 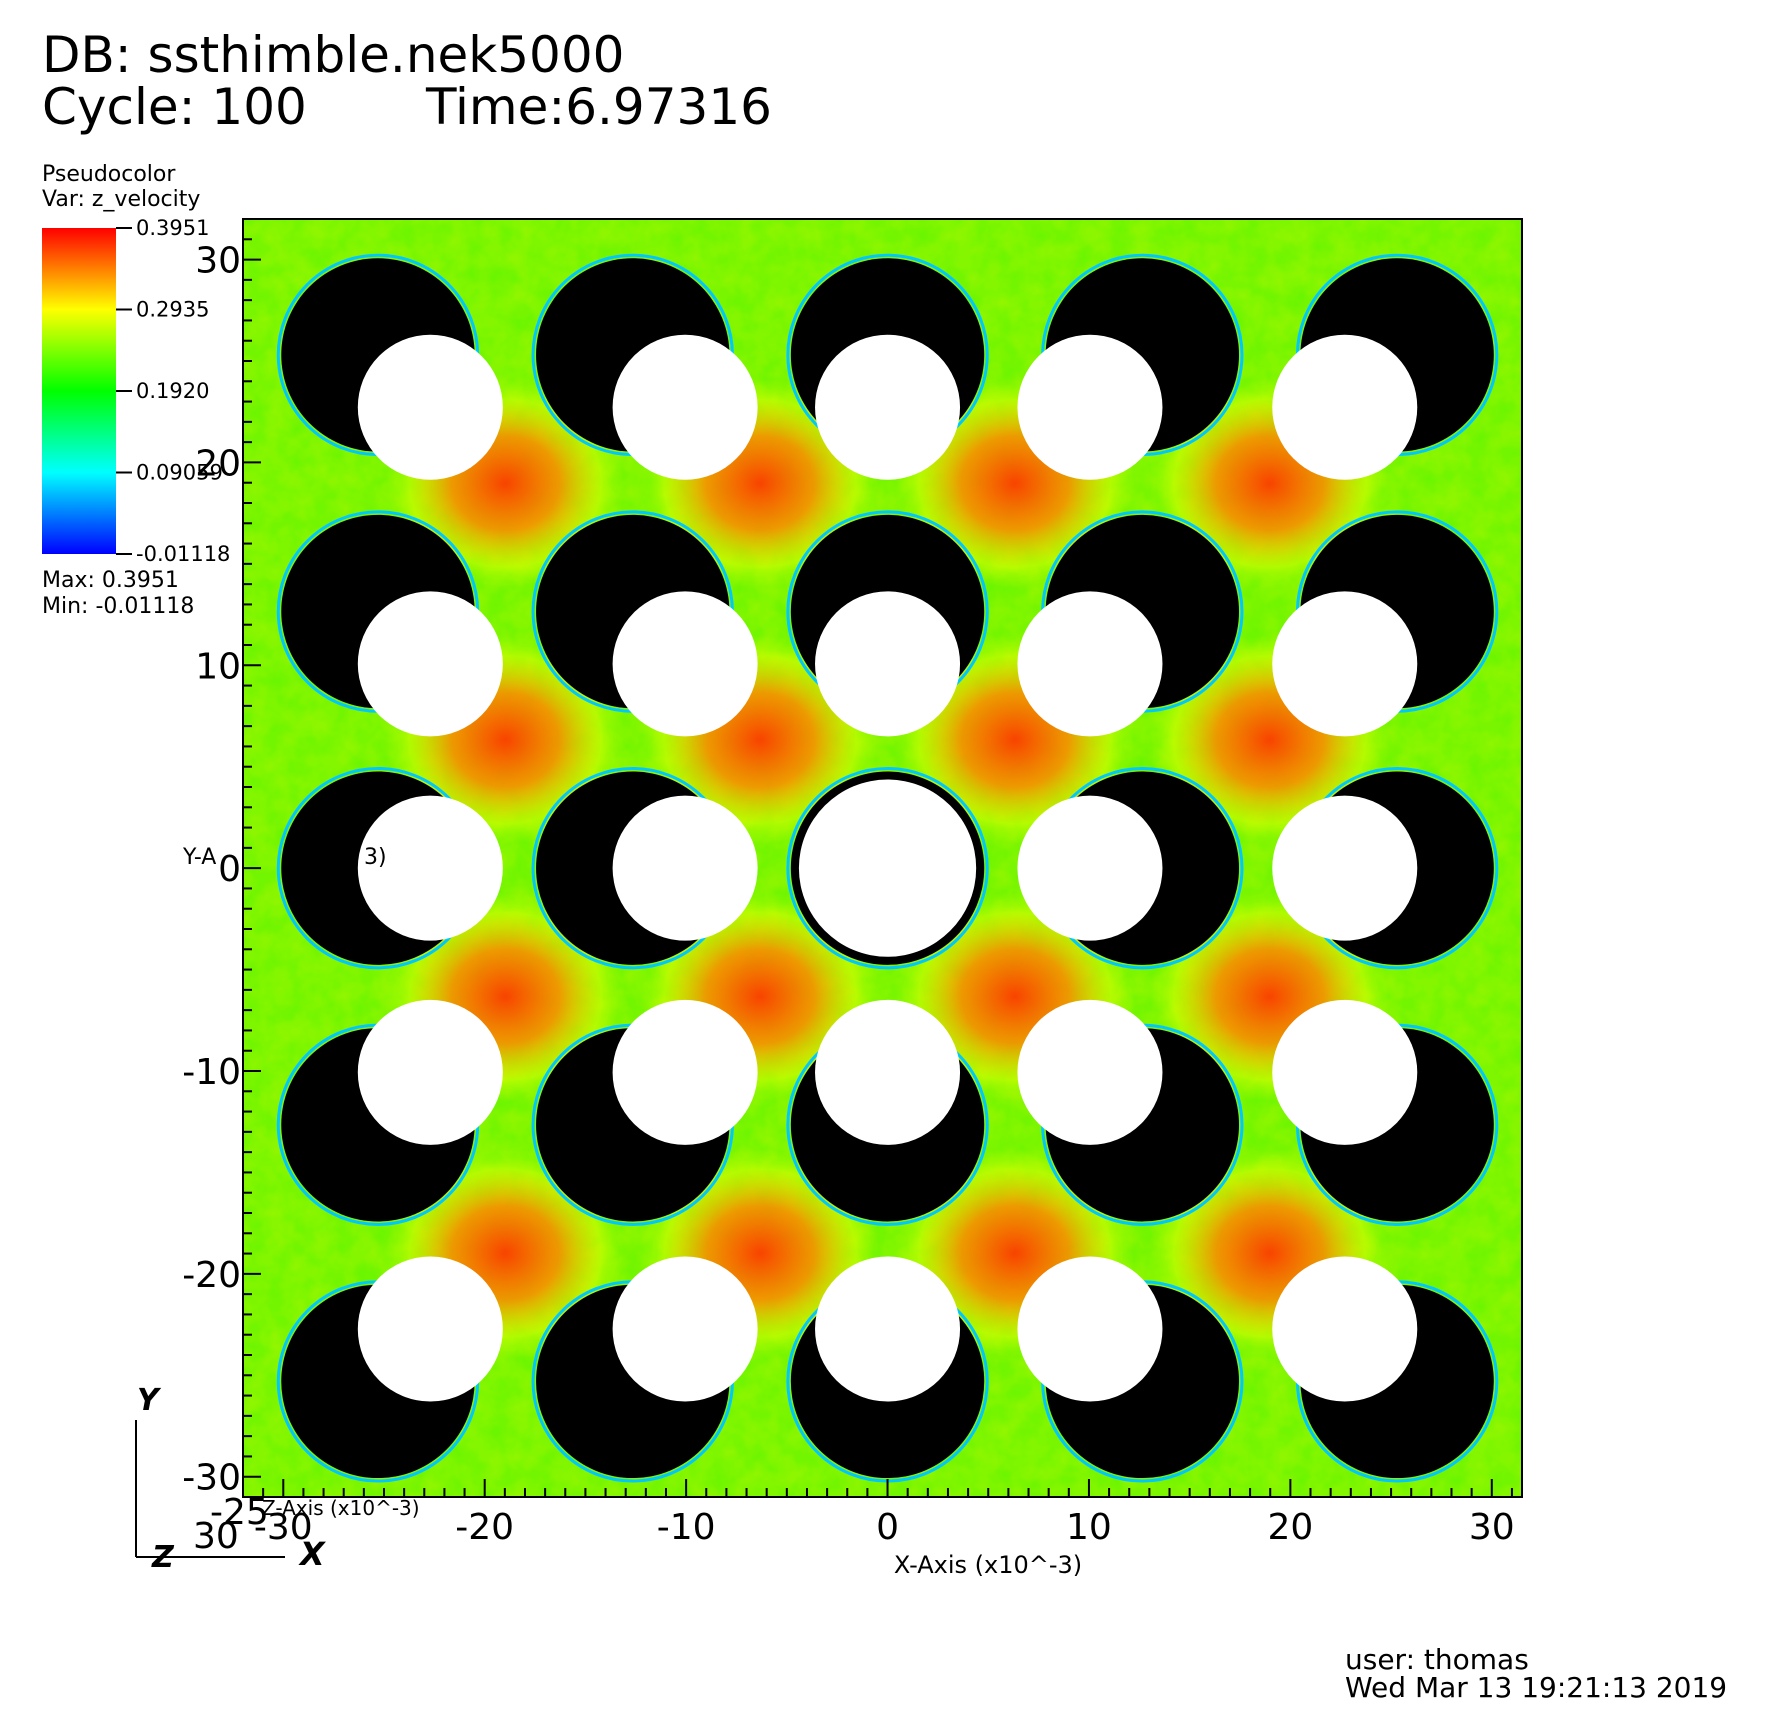 What do you see at coordinates (149, 1400) in the screenshot?
I see `triad-y-label: Y` at bounding box center [149, 1400].